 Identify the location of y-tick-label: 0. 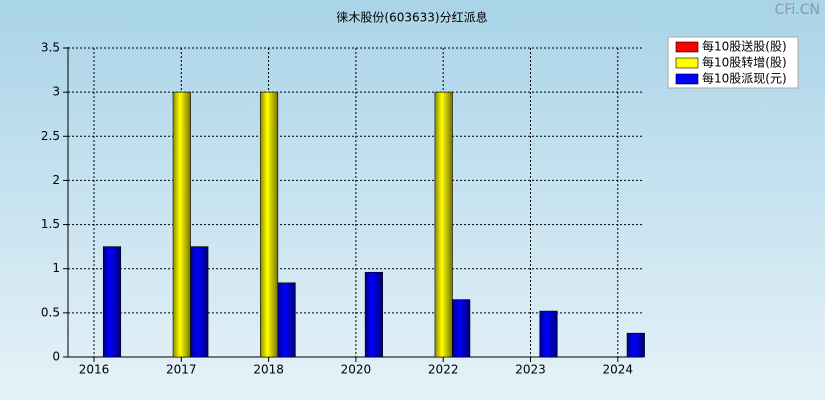
(56, 357).